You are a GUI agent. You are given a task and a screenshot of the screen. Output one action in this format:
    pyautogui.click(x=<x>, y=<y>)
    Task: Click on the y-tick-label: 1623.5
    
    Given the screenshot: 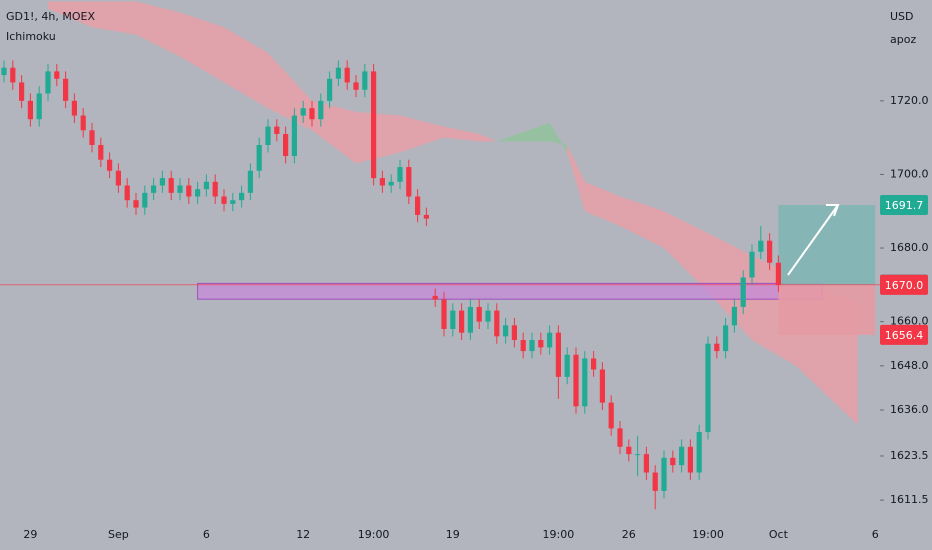 What is the action you would take?
    pyautogui.click(x=909, y=455)
    